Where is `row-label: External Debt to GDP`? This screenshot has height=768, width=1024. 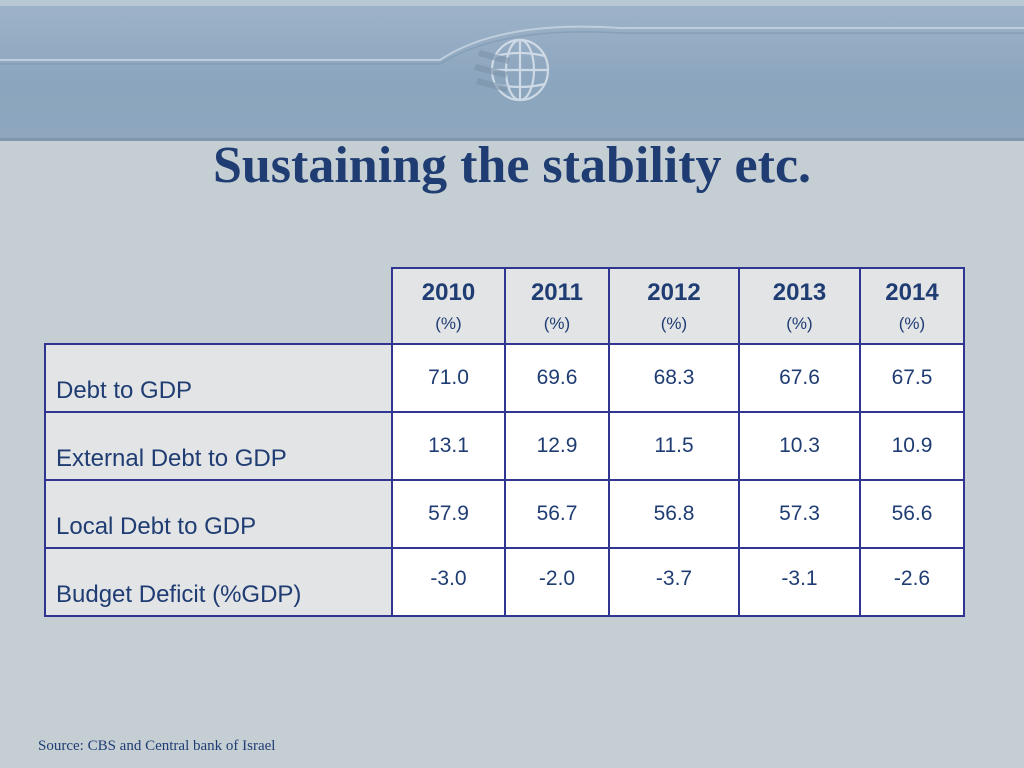
row-label: External Debt to GDP is located at coordinates (218, 446).